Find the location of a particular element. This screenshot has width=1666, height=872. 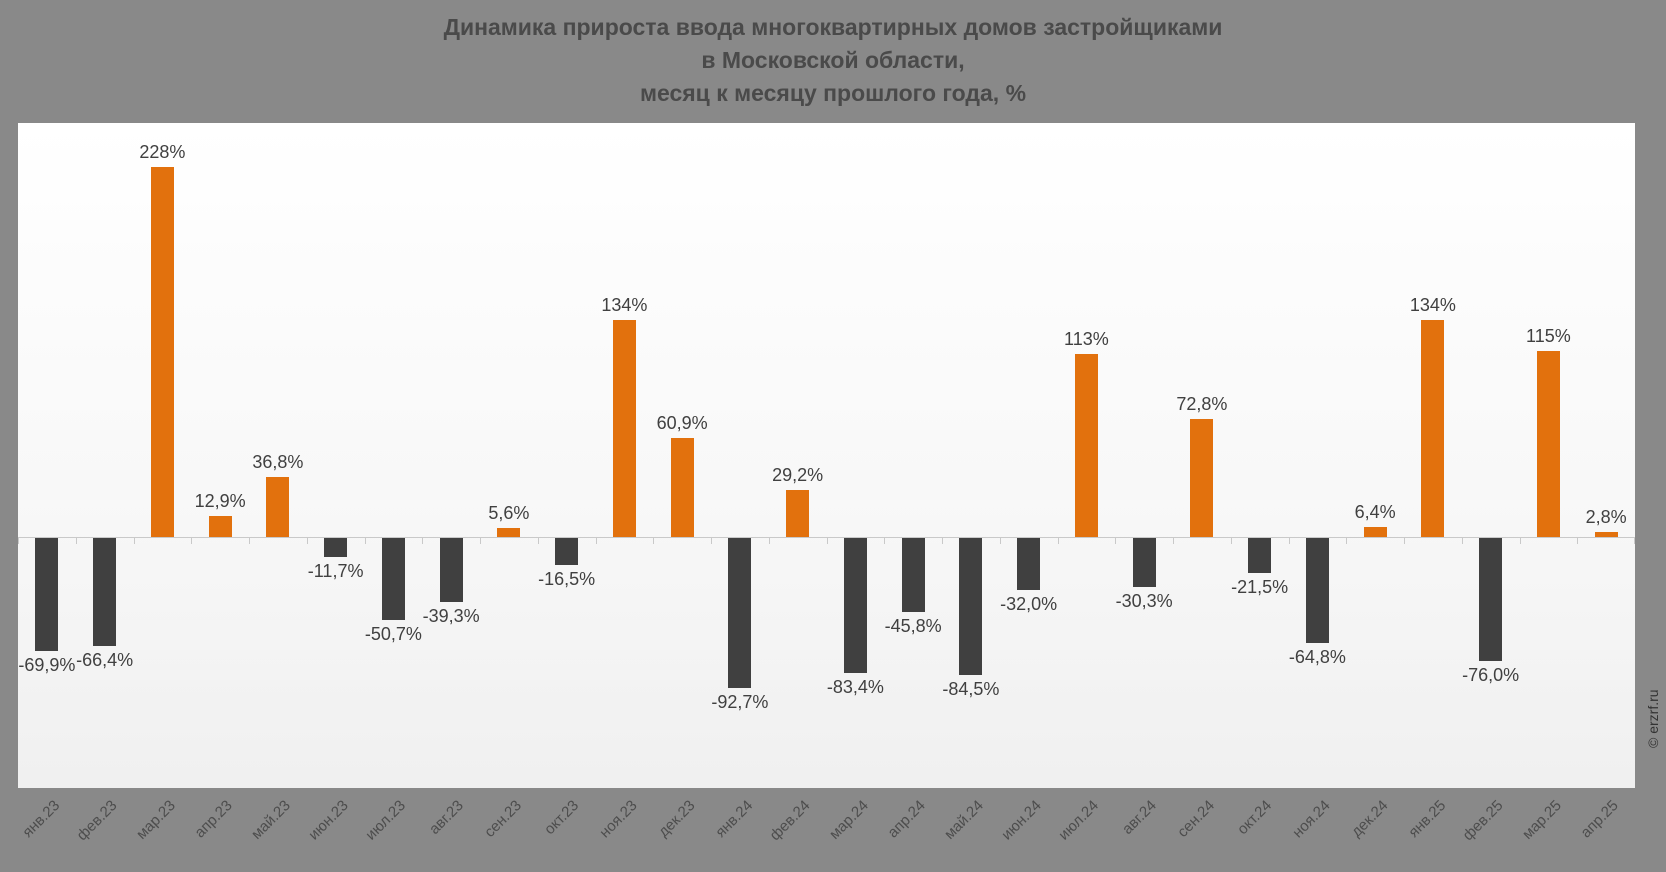

x-axis-zero-line is located at coordinates (826, 537).